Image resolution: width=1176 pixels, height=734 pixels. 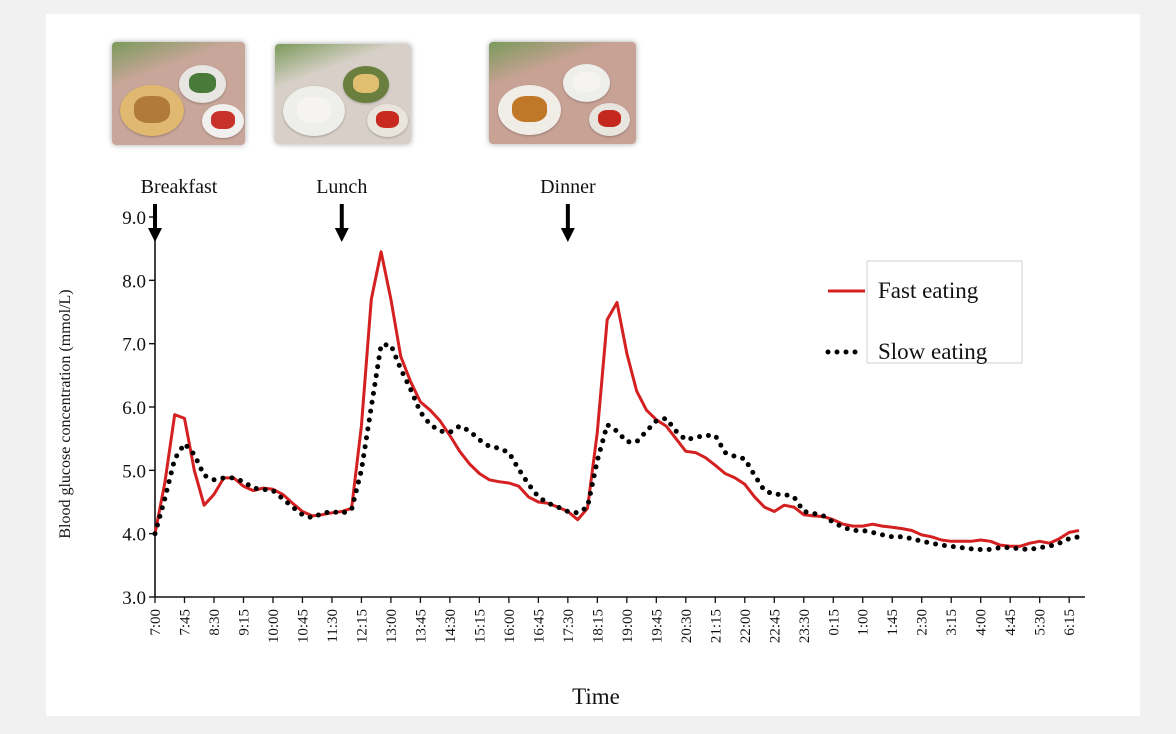 I want to click on legend-box, so click(x=944, y=312).